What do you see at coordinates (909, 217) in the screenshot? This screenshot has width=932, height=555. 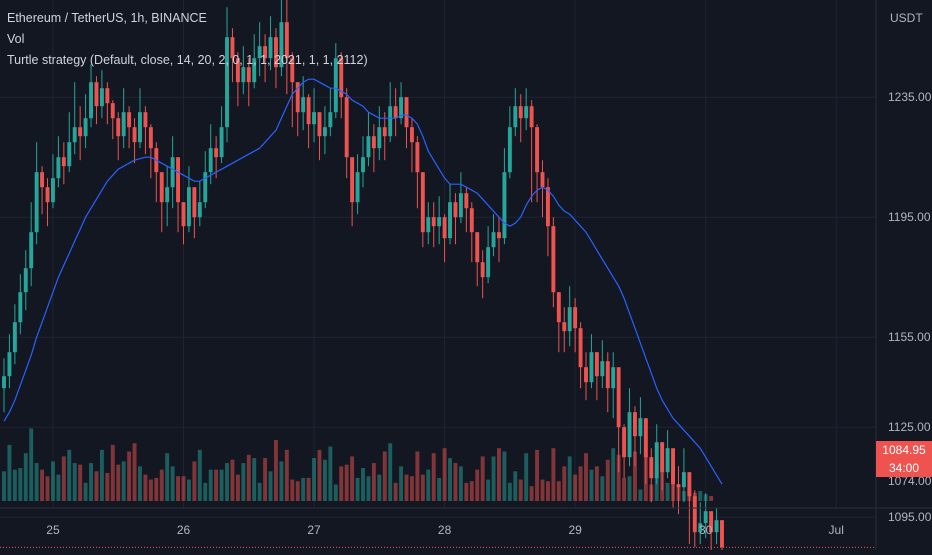 I see `y-tick-label: 1195.00` at bounding box center [909, 217].